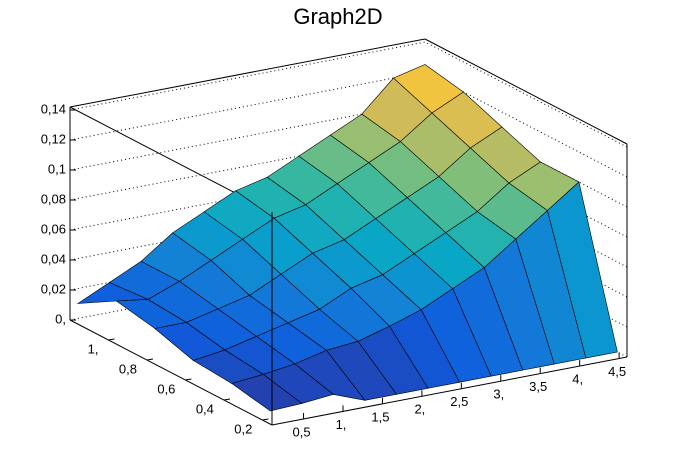 This screenshot has width=696, height=472. I want to click on y-tick-label: 0,6, so click(166, 388).